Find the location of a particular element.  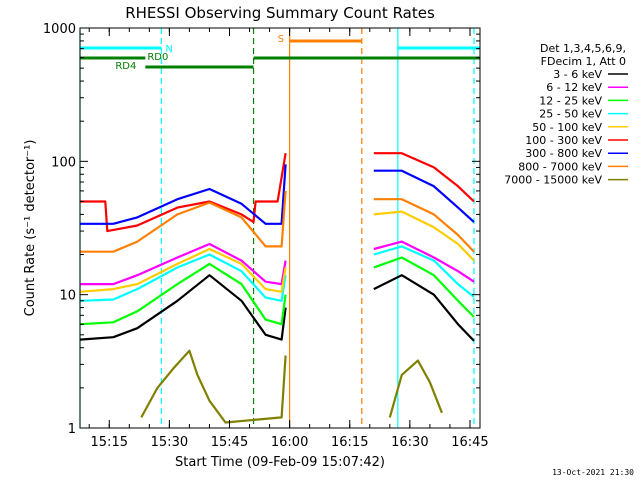

annotation-label-4: S is located at coordinates (281, 39).